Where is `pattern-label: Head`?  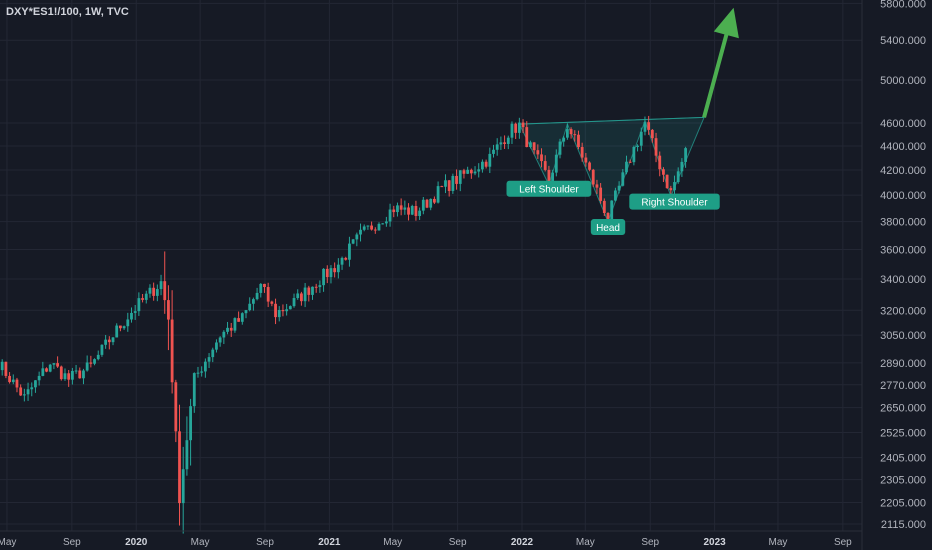 pattern-label: Head is located at coordinates (608, 227).